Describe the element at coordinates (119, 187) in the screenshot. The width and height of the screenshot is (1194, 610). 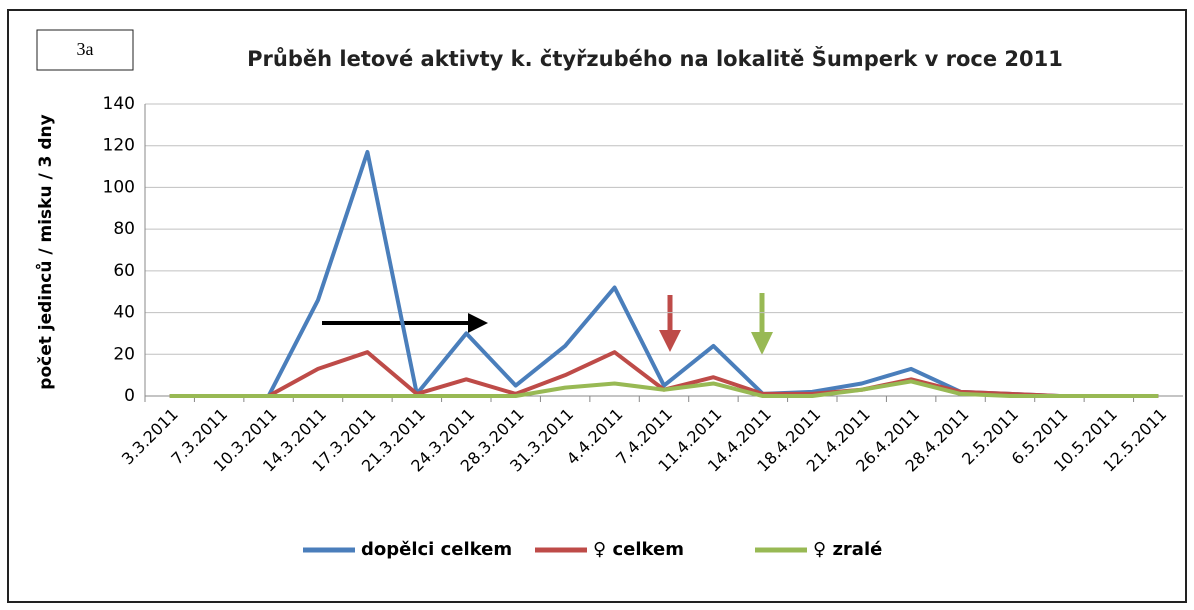
I see `y-tick-label: 100` at that location.